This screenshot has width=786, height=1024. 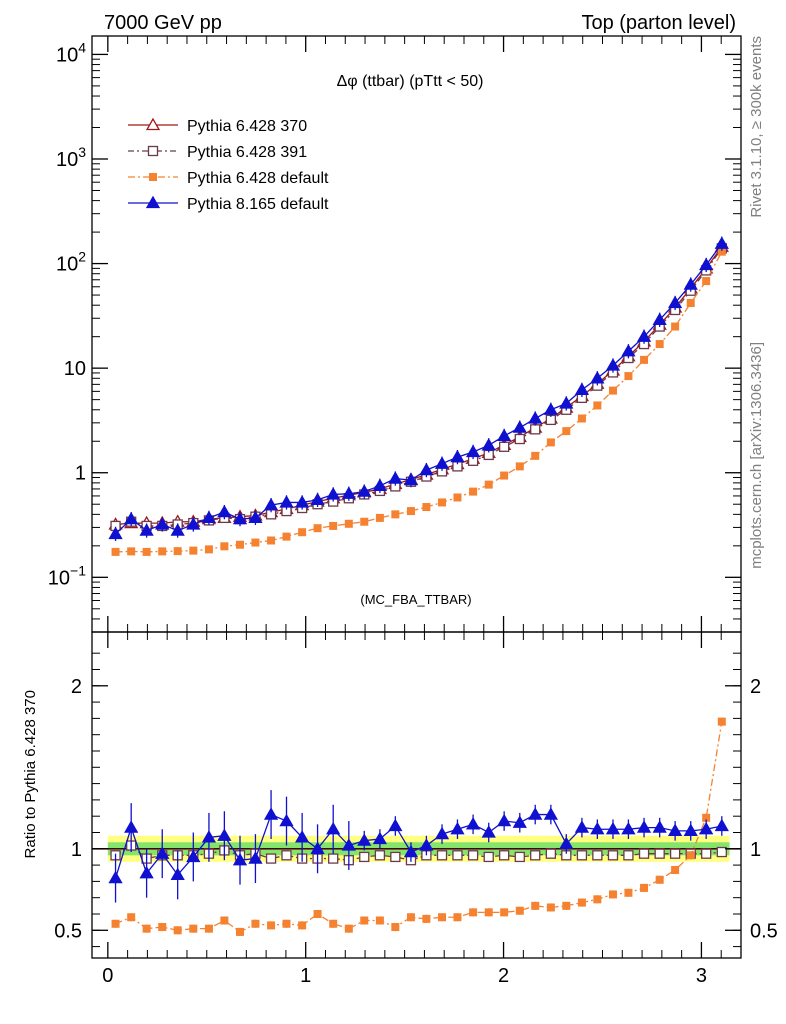 What do you see at coordinates (756, 455) in the screenshot?
I see `mcplots-label: mcplots.cern.ch [arXiv:1306.3436]` at bounding box center [756, 455].